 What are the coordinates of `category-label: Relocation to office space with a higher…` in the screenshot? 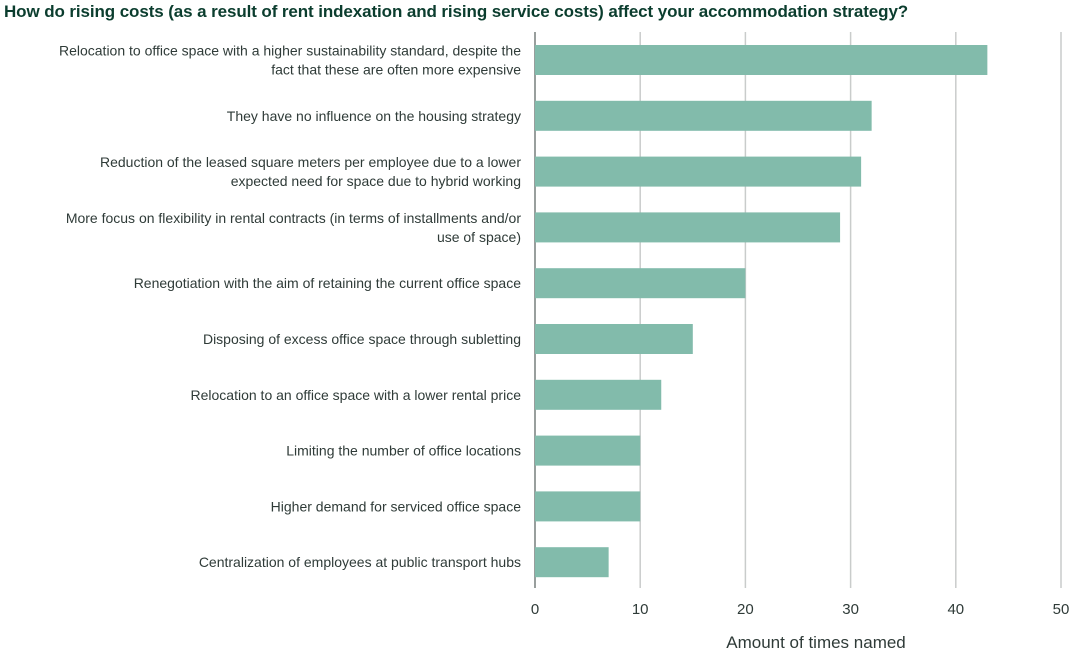 It's located at (290, 60).